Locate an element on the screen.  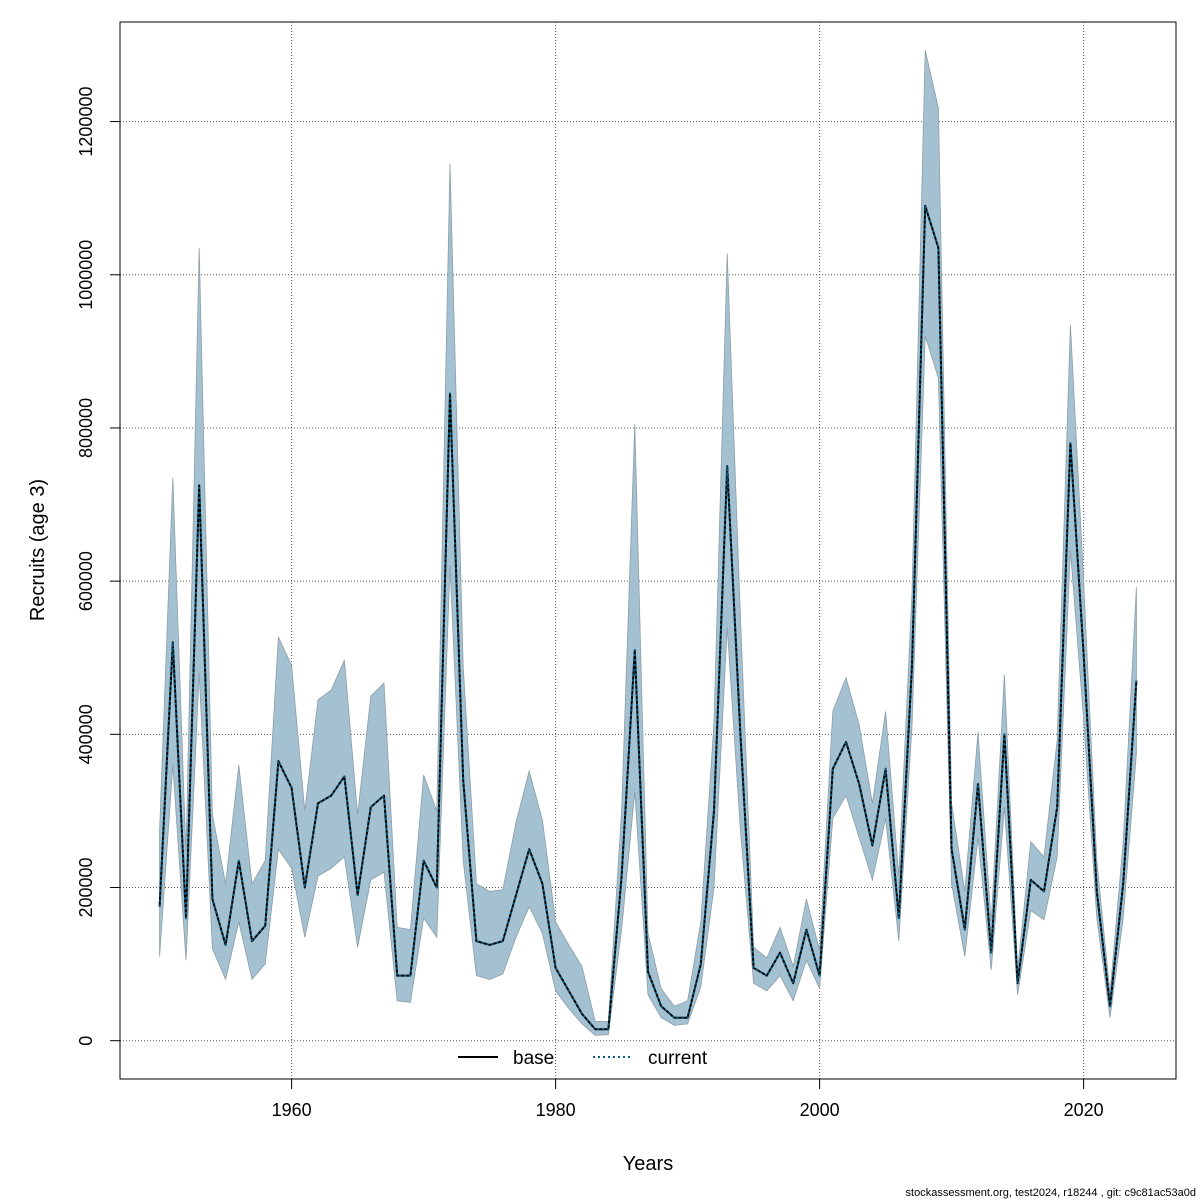
x-tick-label: 2000 is located at coordinates (820, 1110).